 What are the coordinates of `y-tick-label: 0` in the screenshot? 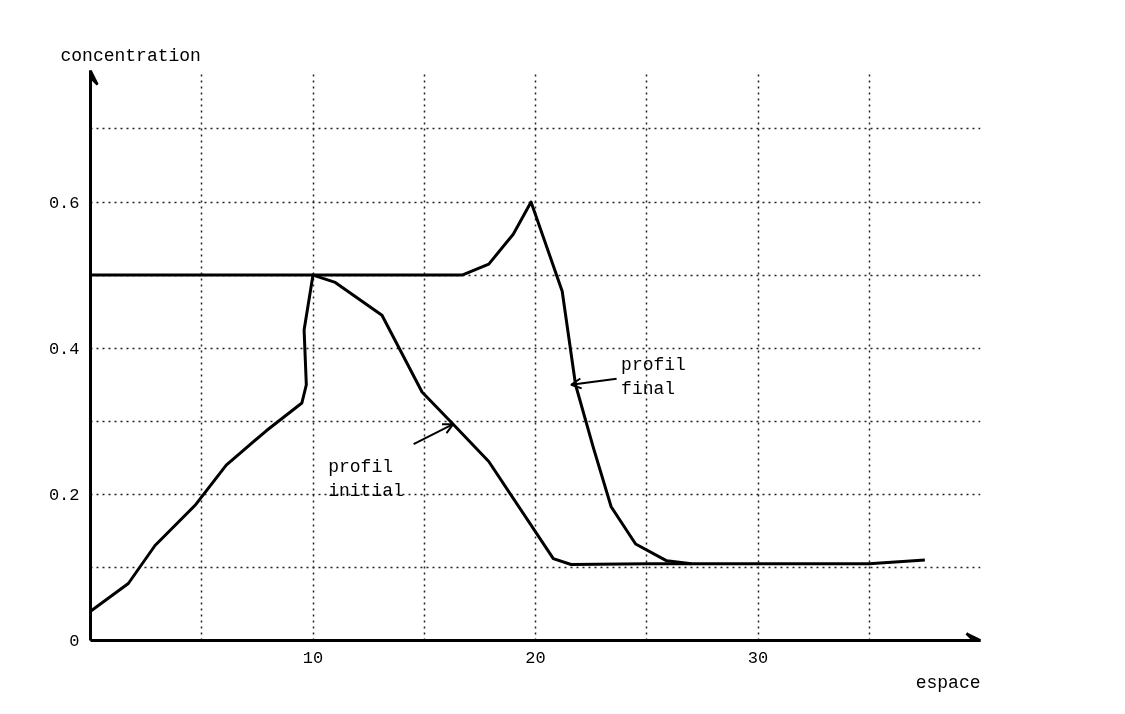 It's located at (74, 641).